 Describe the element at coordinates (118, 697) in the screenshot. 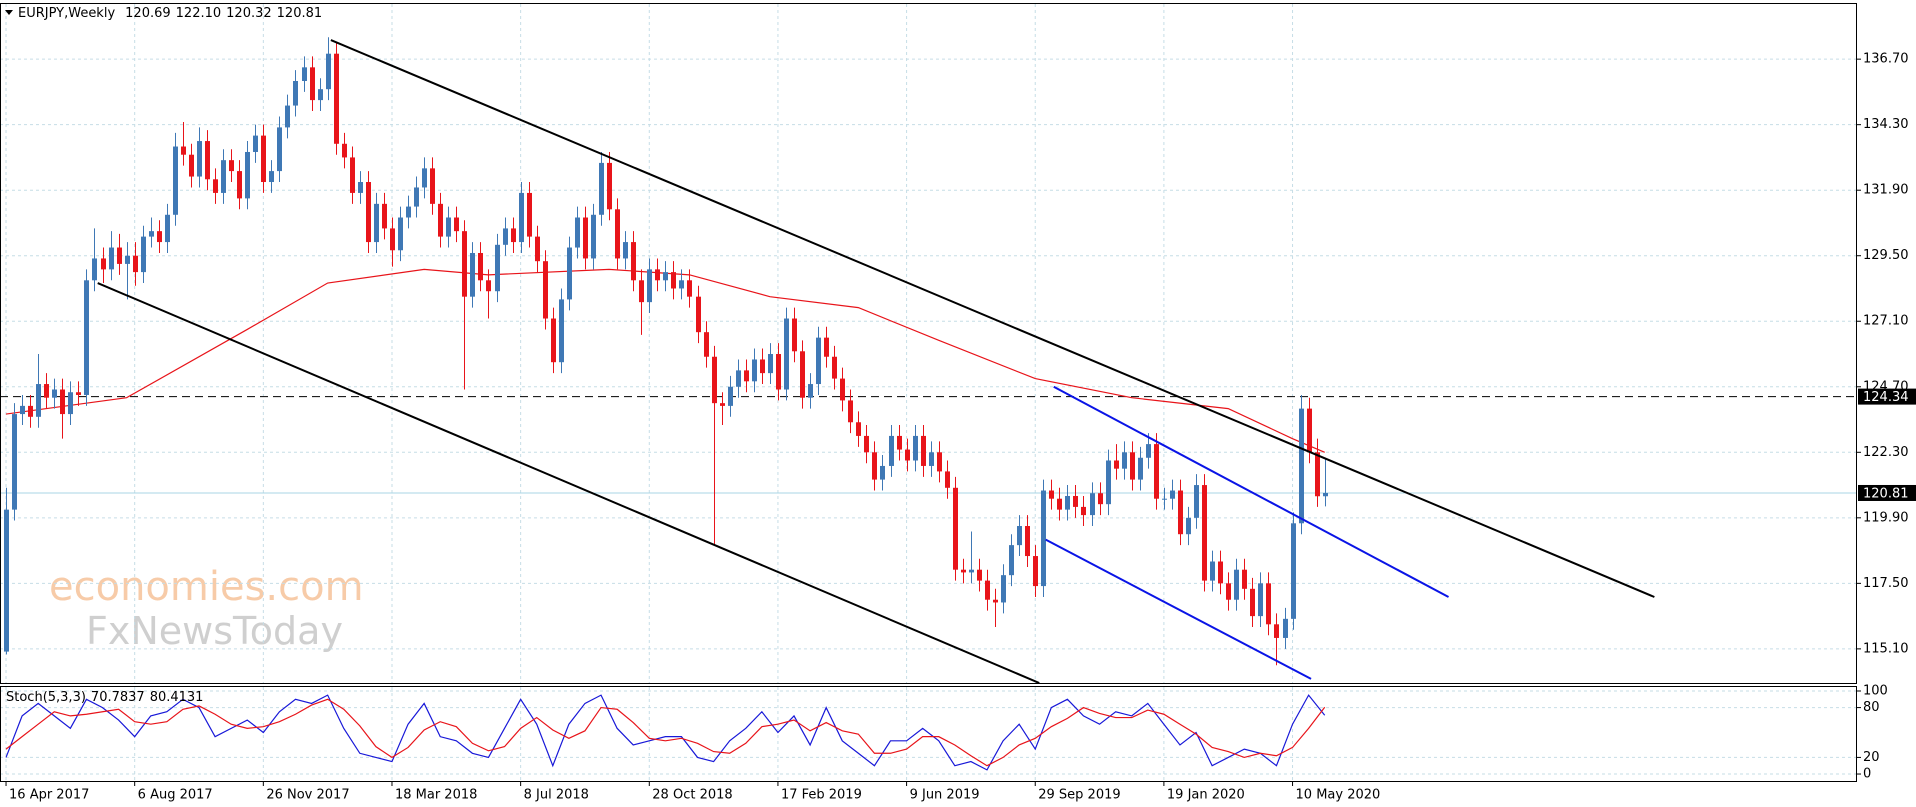

I see `indicator-value: 70.7837` at that location.